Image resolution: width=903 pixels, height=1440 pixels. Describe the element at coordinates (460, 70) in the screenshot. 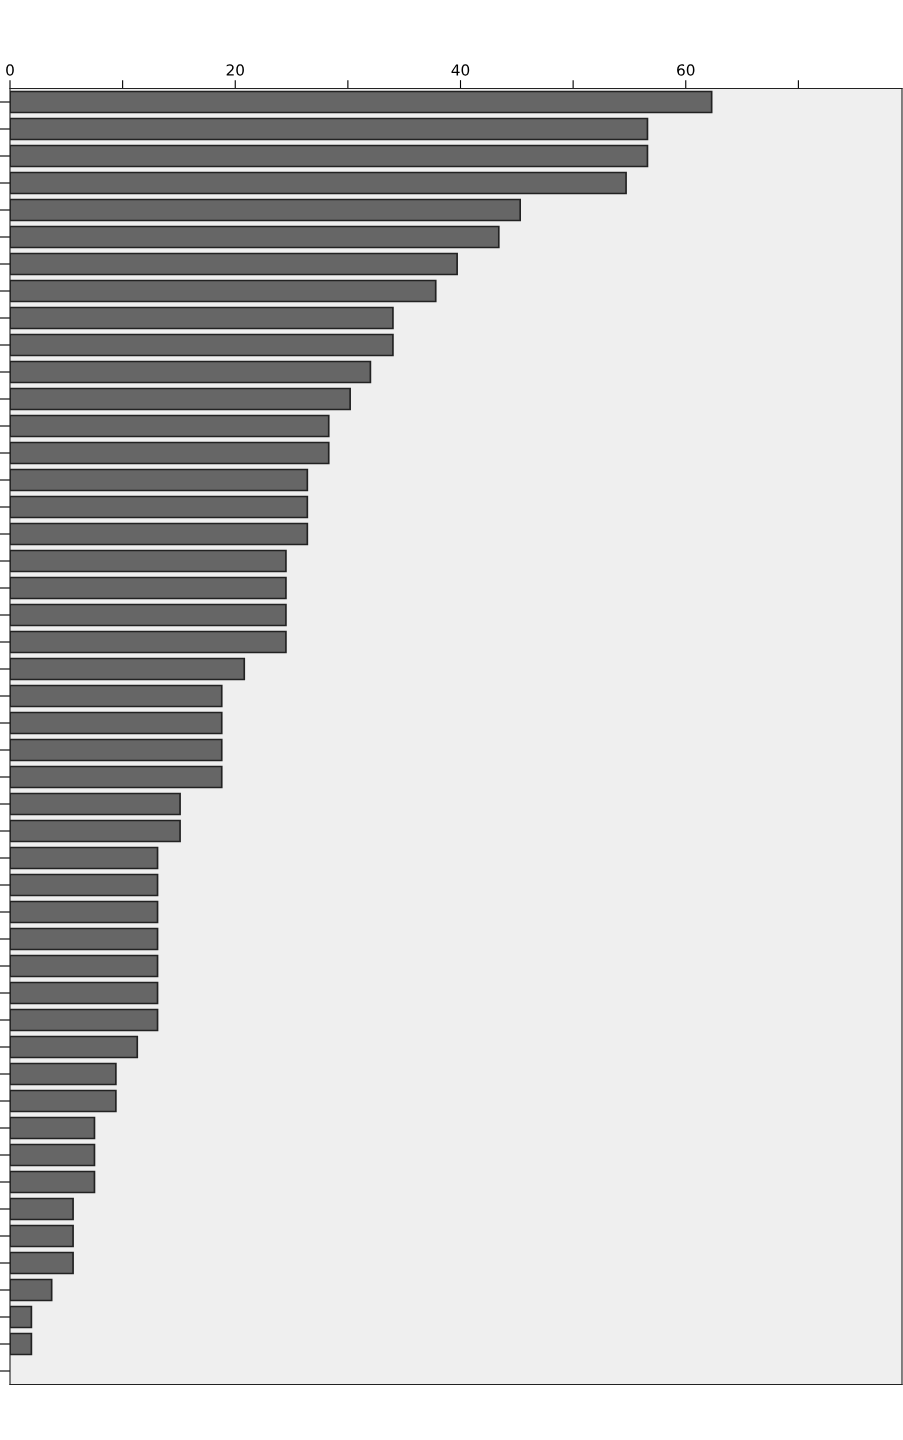

I see `x-tick-label: 40` at that location.